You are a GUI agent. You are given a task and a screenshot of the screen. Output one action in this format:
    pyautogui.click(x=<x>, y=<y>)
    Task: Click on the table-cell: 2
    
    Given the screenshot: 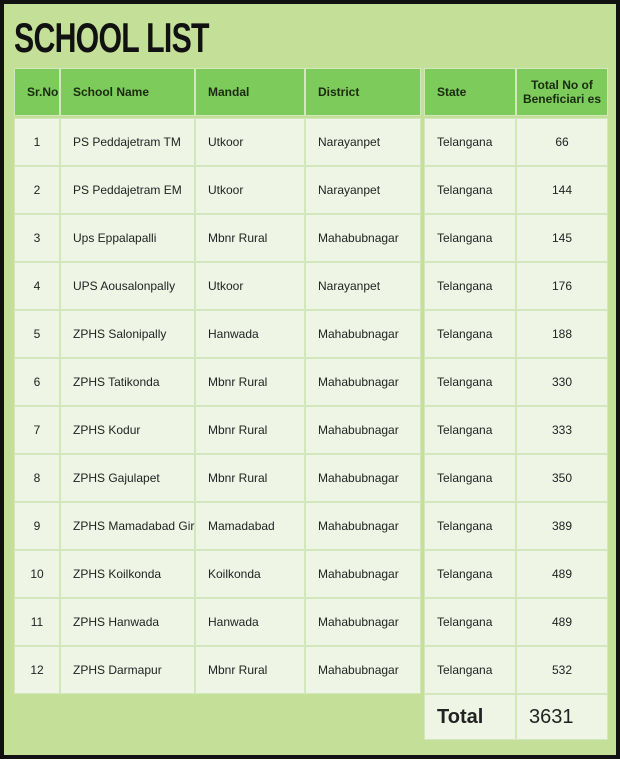 What is the action you would take?
    pyautogui.click(x=37, y=190)
    